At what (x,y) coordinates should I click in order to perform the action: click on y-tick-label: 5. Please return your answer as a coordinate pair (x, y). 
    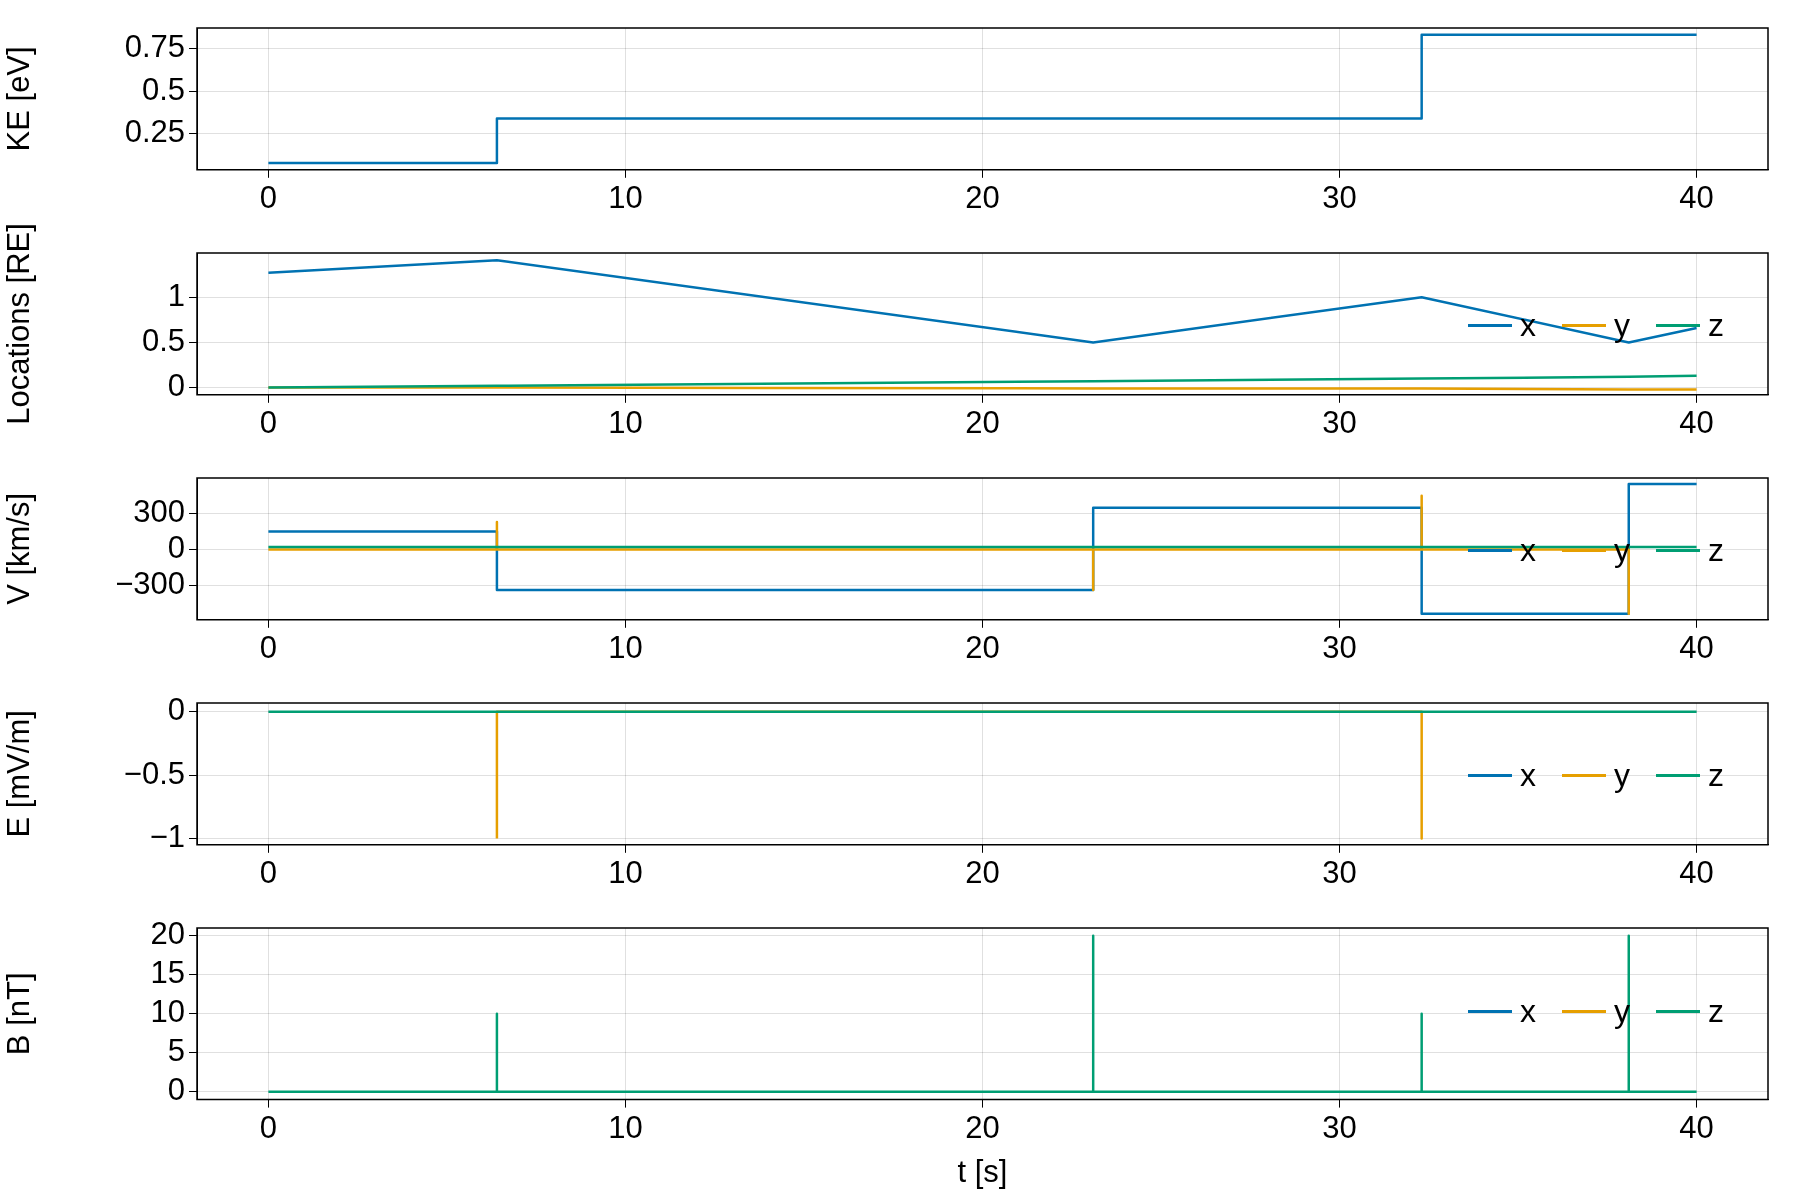
    Looking at the image, I should click on (176, 1051).